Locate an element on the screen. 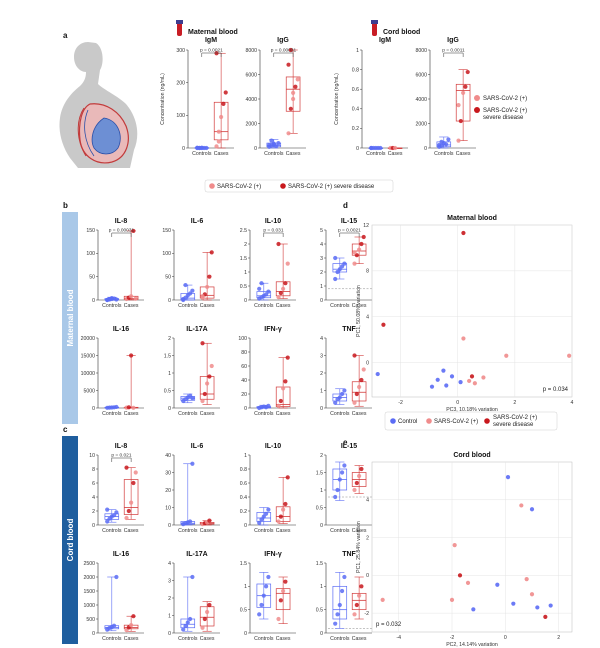 This screenshot has height=648, width=600. cases-box is located at coordinates (283, 514).